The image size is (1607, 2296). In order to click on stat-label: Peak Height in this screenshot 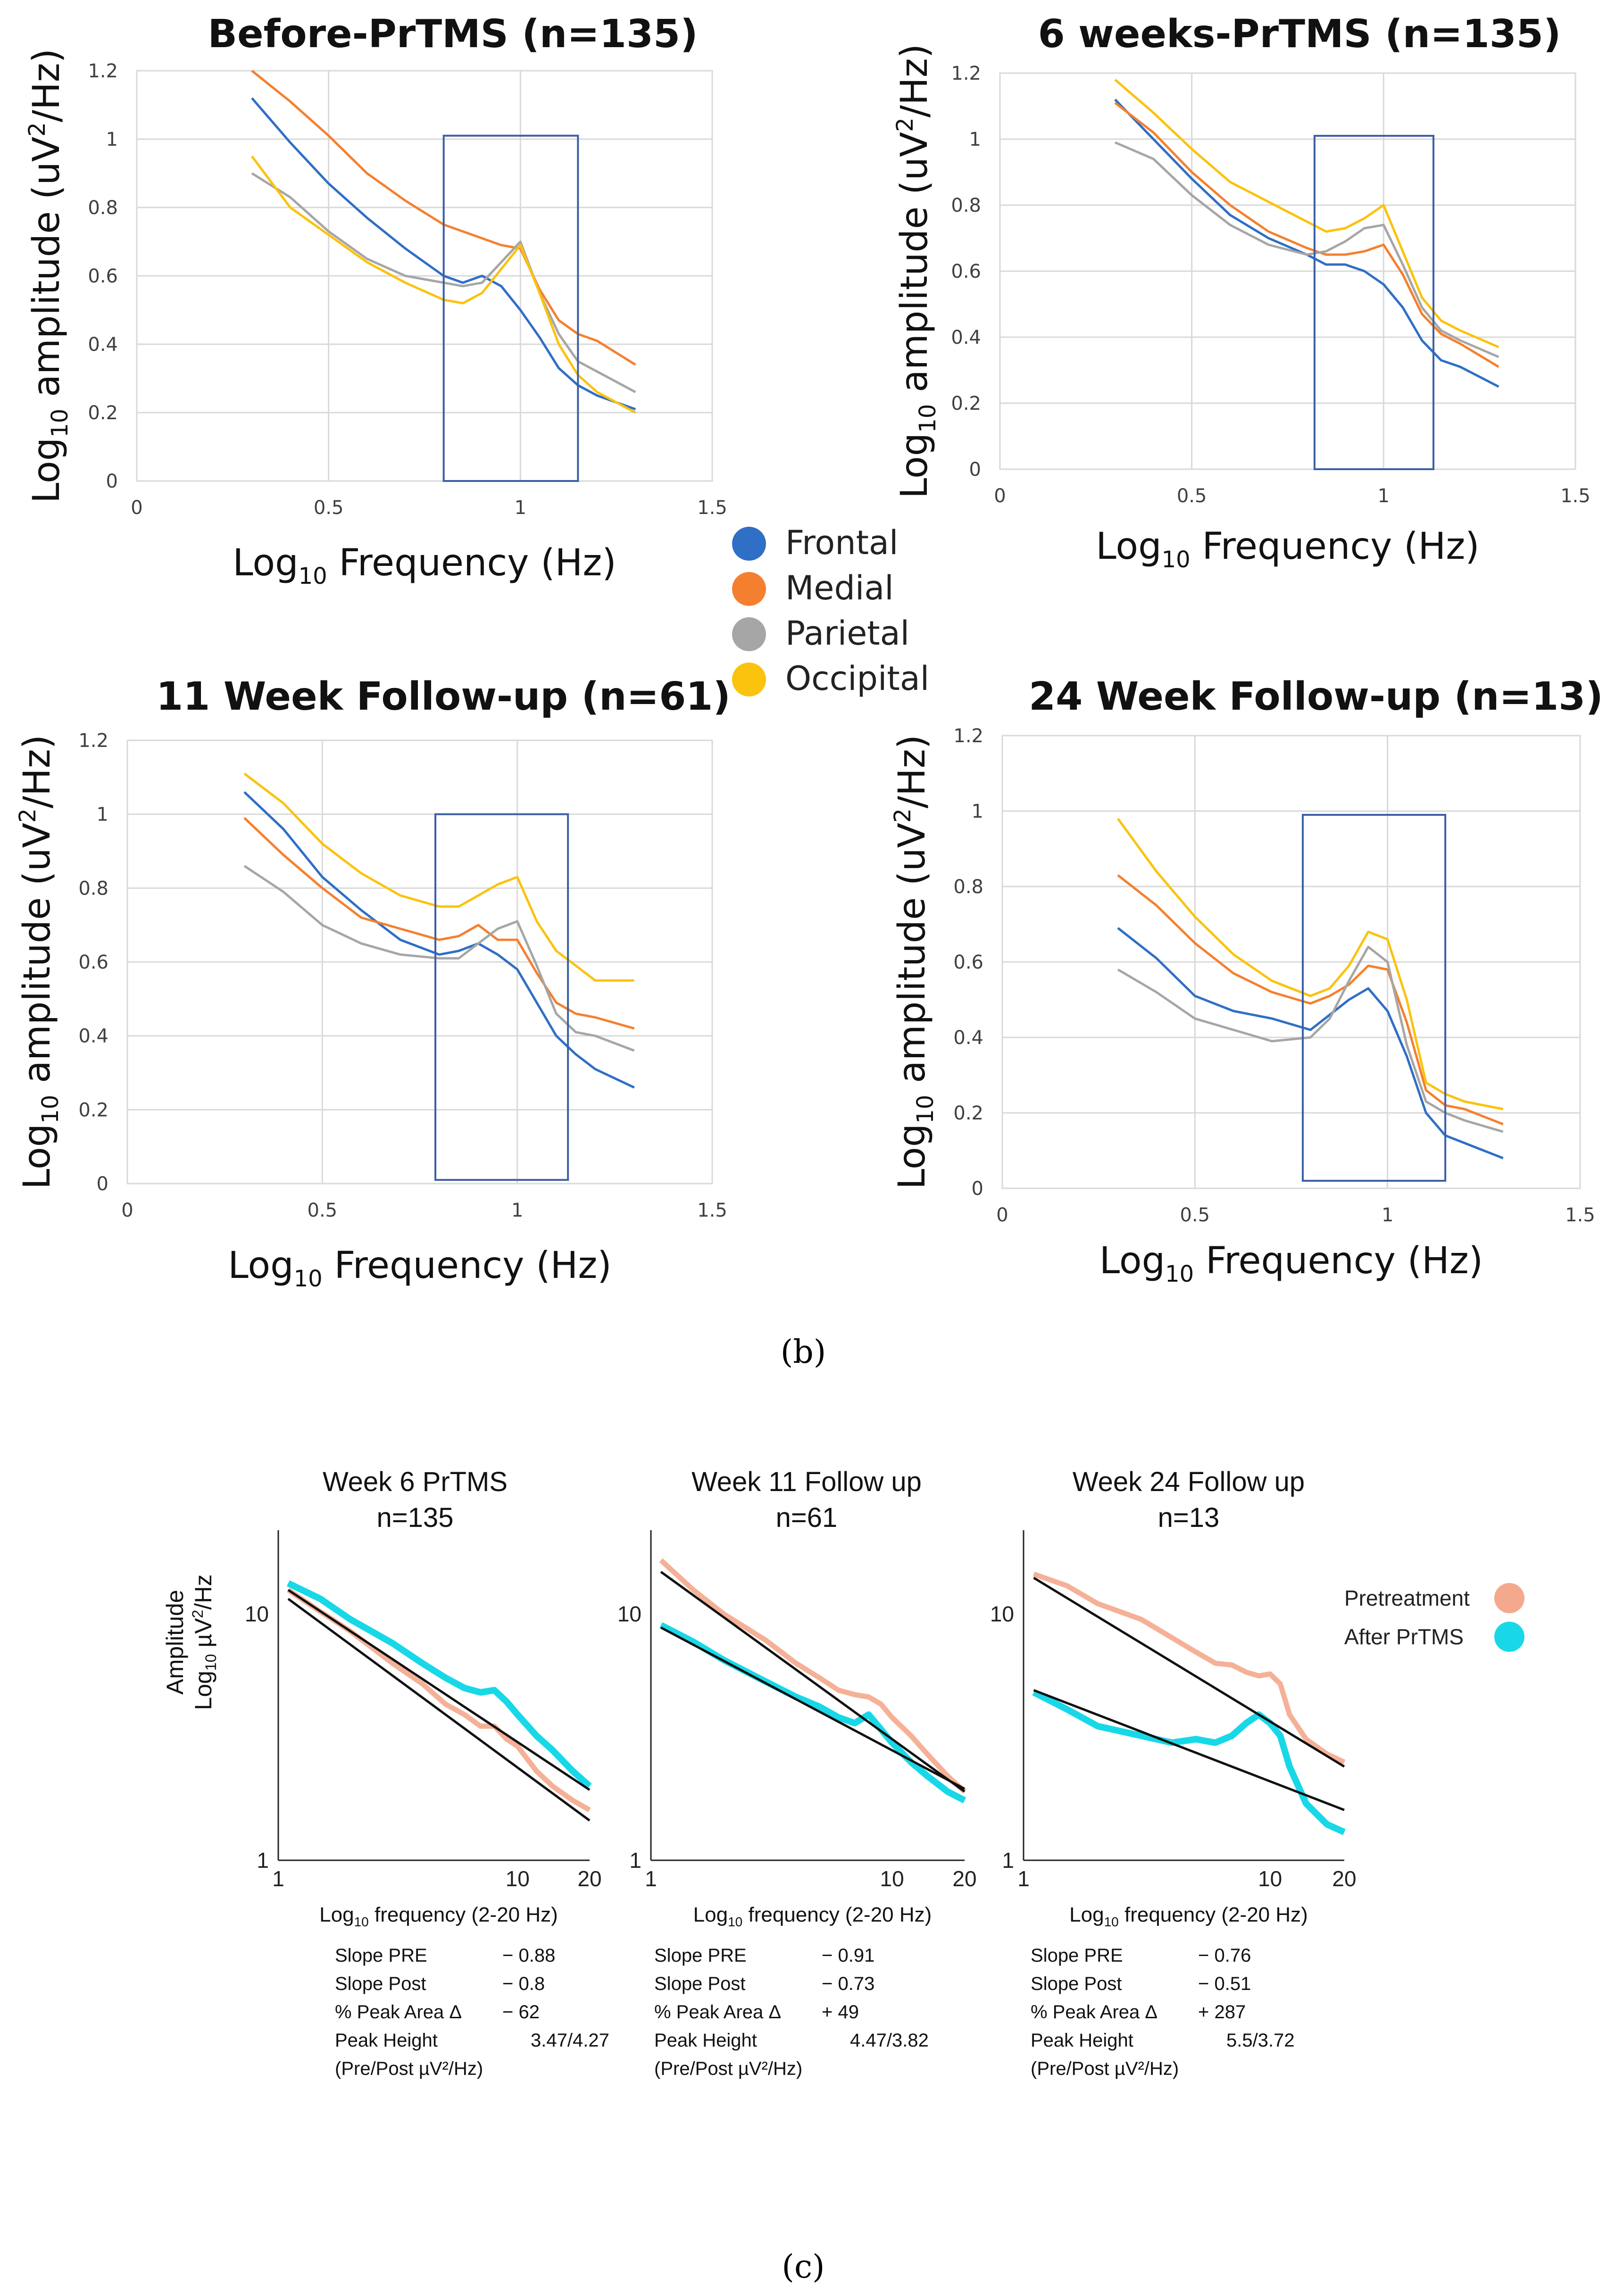, I will do `click(1082, 2041)`.